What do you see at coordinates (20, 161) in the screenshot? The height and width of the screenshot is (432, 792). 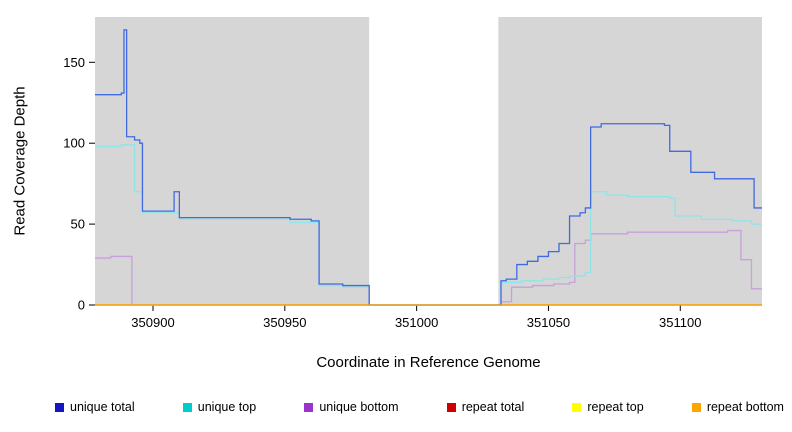 I see `y-axis-title: Read Coverage Depth` at bounding box center [20, 161].